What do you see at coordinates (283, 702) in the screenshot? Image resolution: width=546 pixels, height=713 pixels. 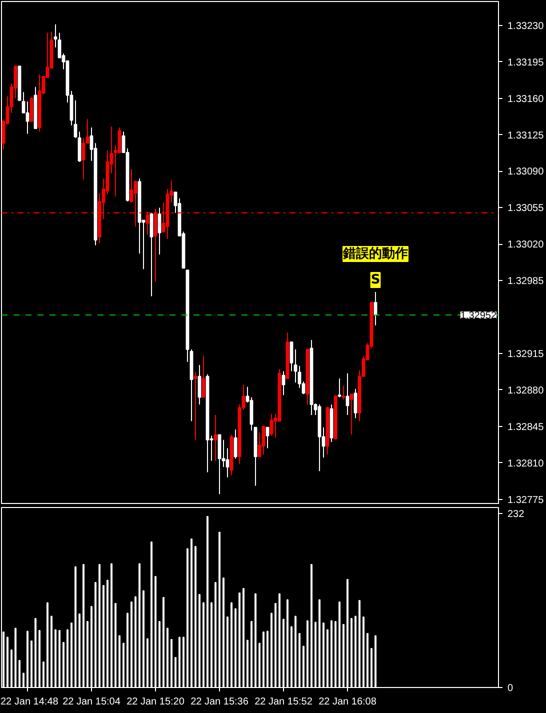 I see `x-tick-label: 22 Jan 15:52` at bounding box center [283, 702].